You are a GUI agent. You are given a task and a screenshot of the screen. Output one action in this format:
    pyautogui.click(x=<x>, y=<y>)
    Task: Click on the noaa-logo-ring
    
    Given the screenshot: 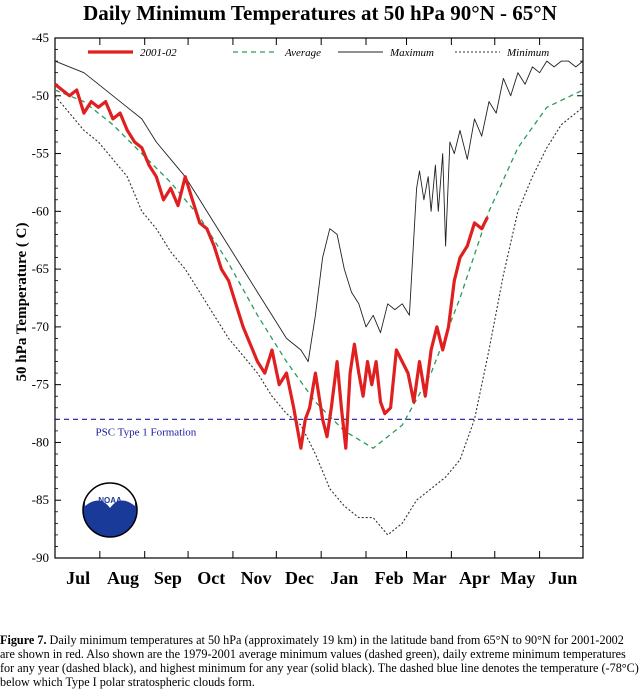 What is the action you would take?
    pyautogui.click(x=110, y=510)
    